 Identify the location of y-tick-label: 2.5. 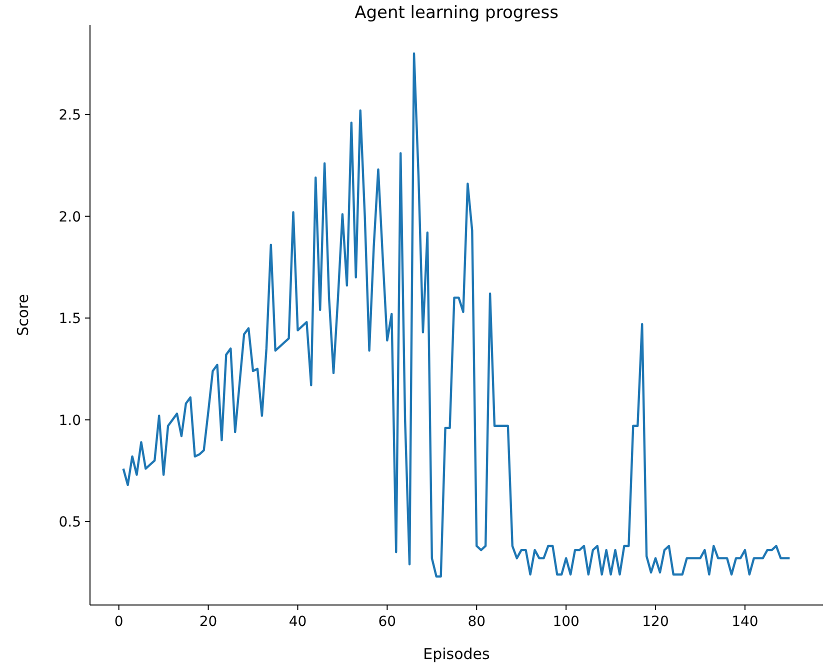
(69, 116).